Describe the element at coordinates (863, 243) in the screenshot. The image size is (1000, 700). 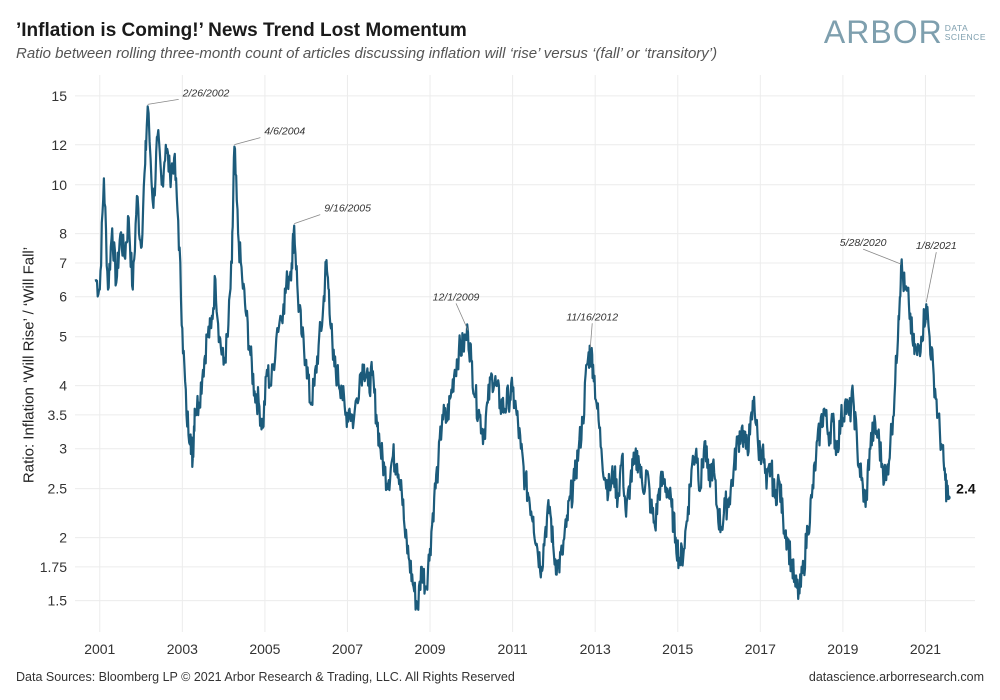
I see `annotation-label: 5/28/2020` at that location.